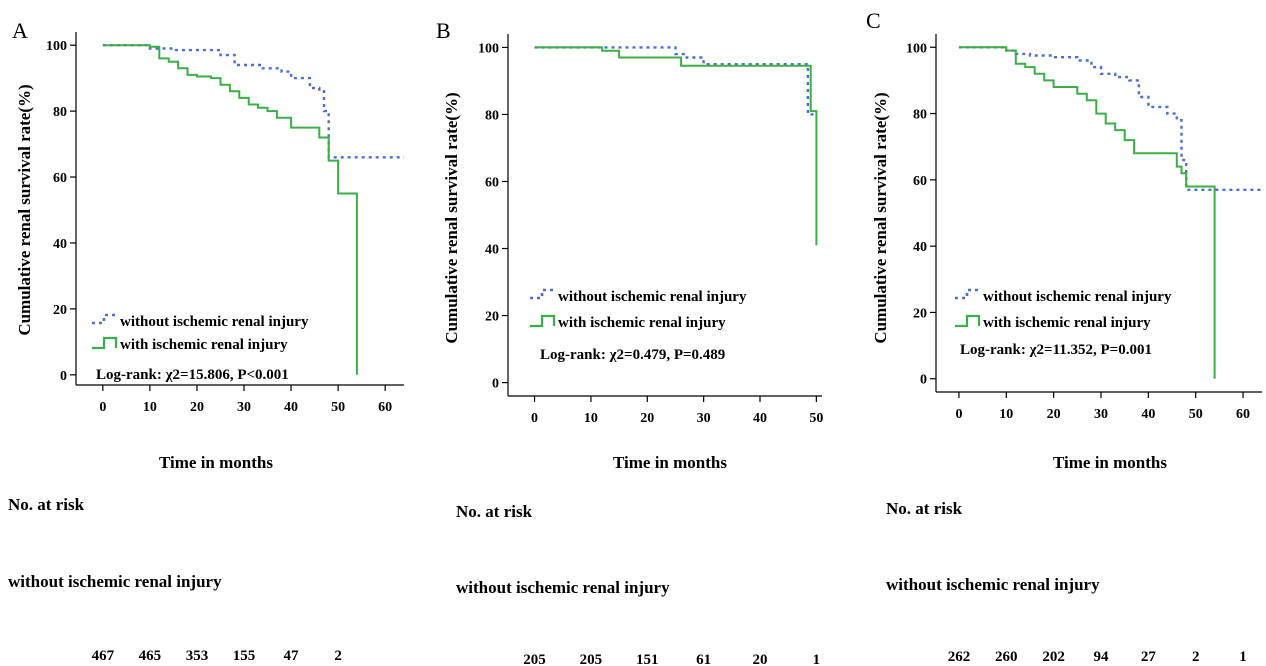  What do you see at coordinates (632, 355) in the screenshot?
I see `panel-b-annotation: Log-rank: χ2=0.479, P=0.489` at bounding box center [632, 355].